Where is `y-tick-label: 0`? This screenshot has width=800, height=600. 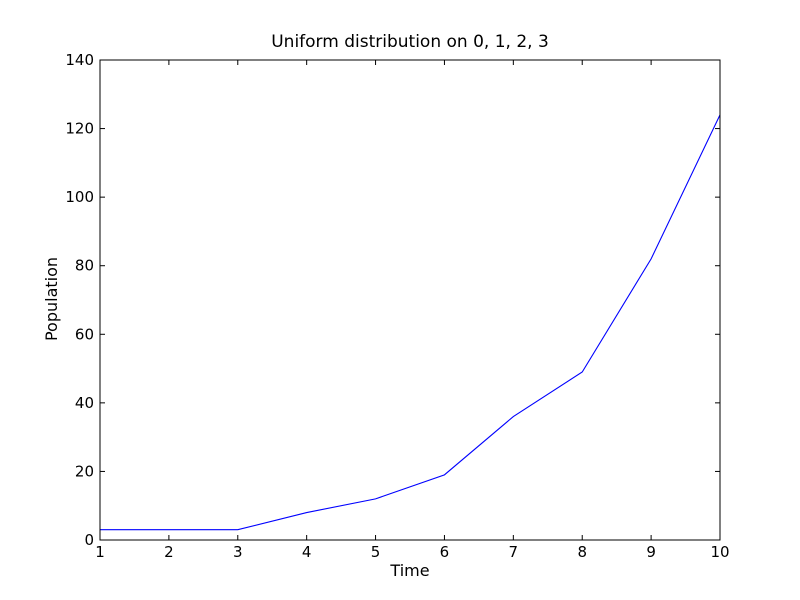
y-tick-label: 0 is located at coordinates (89, 540).